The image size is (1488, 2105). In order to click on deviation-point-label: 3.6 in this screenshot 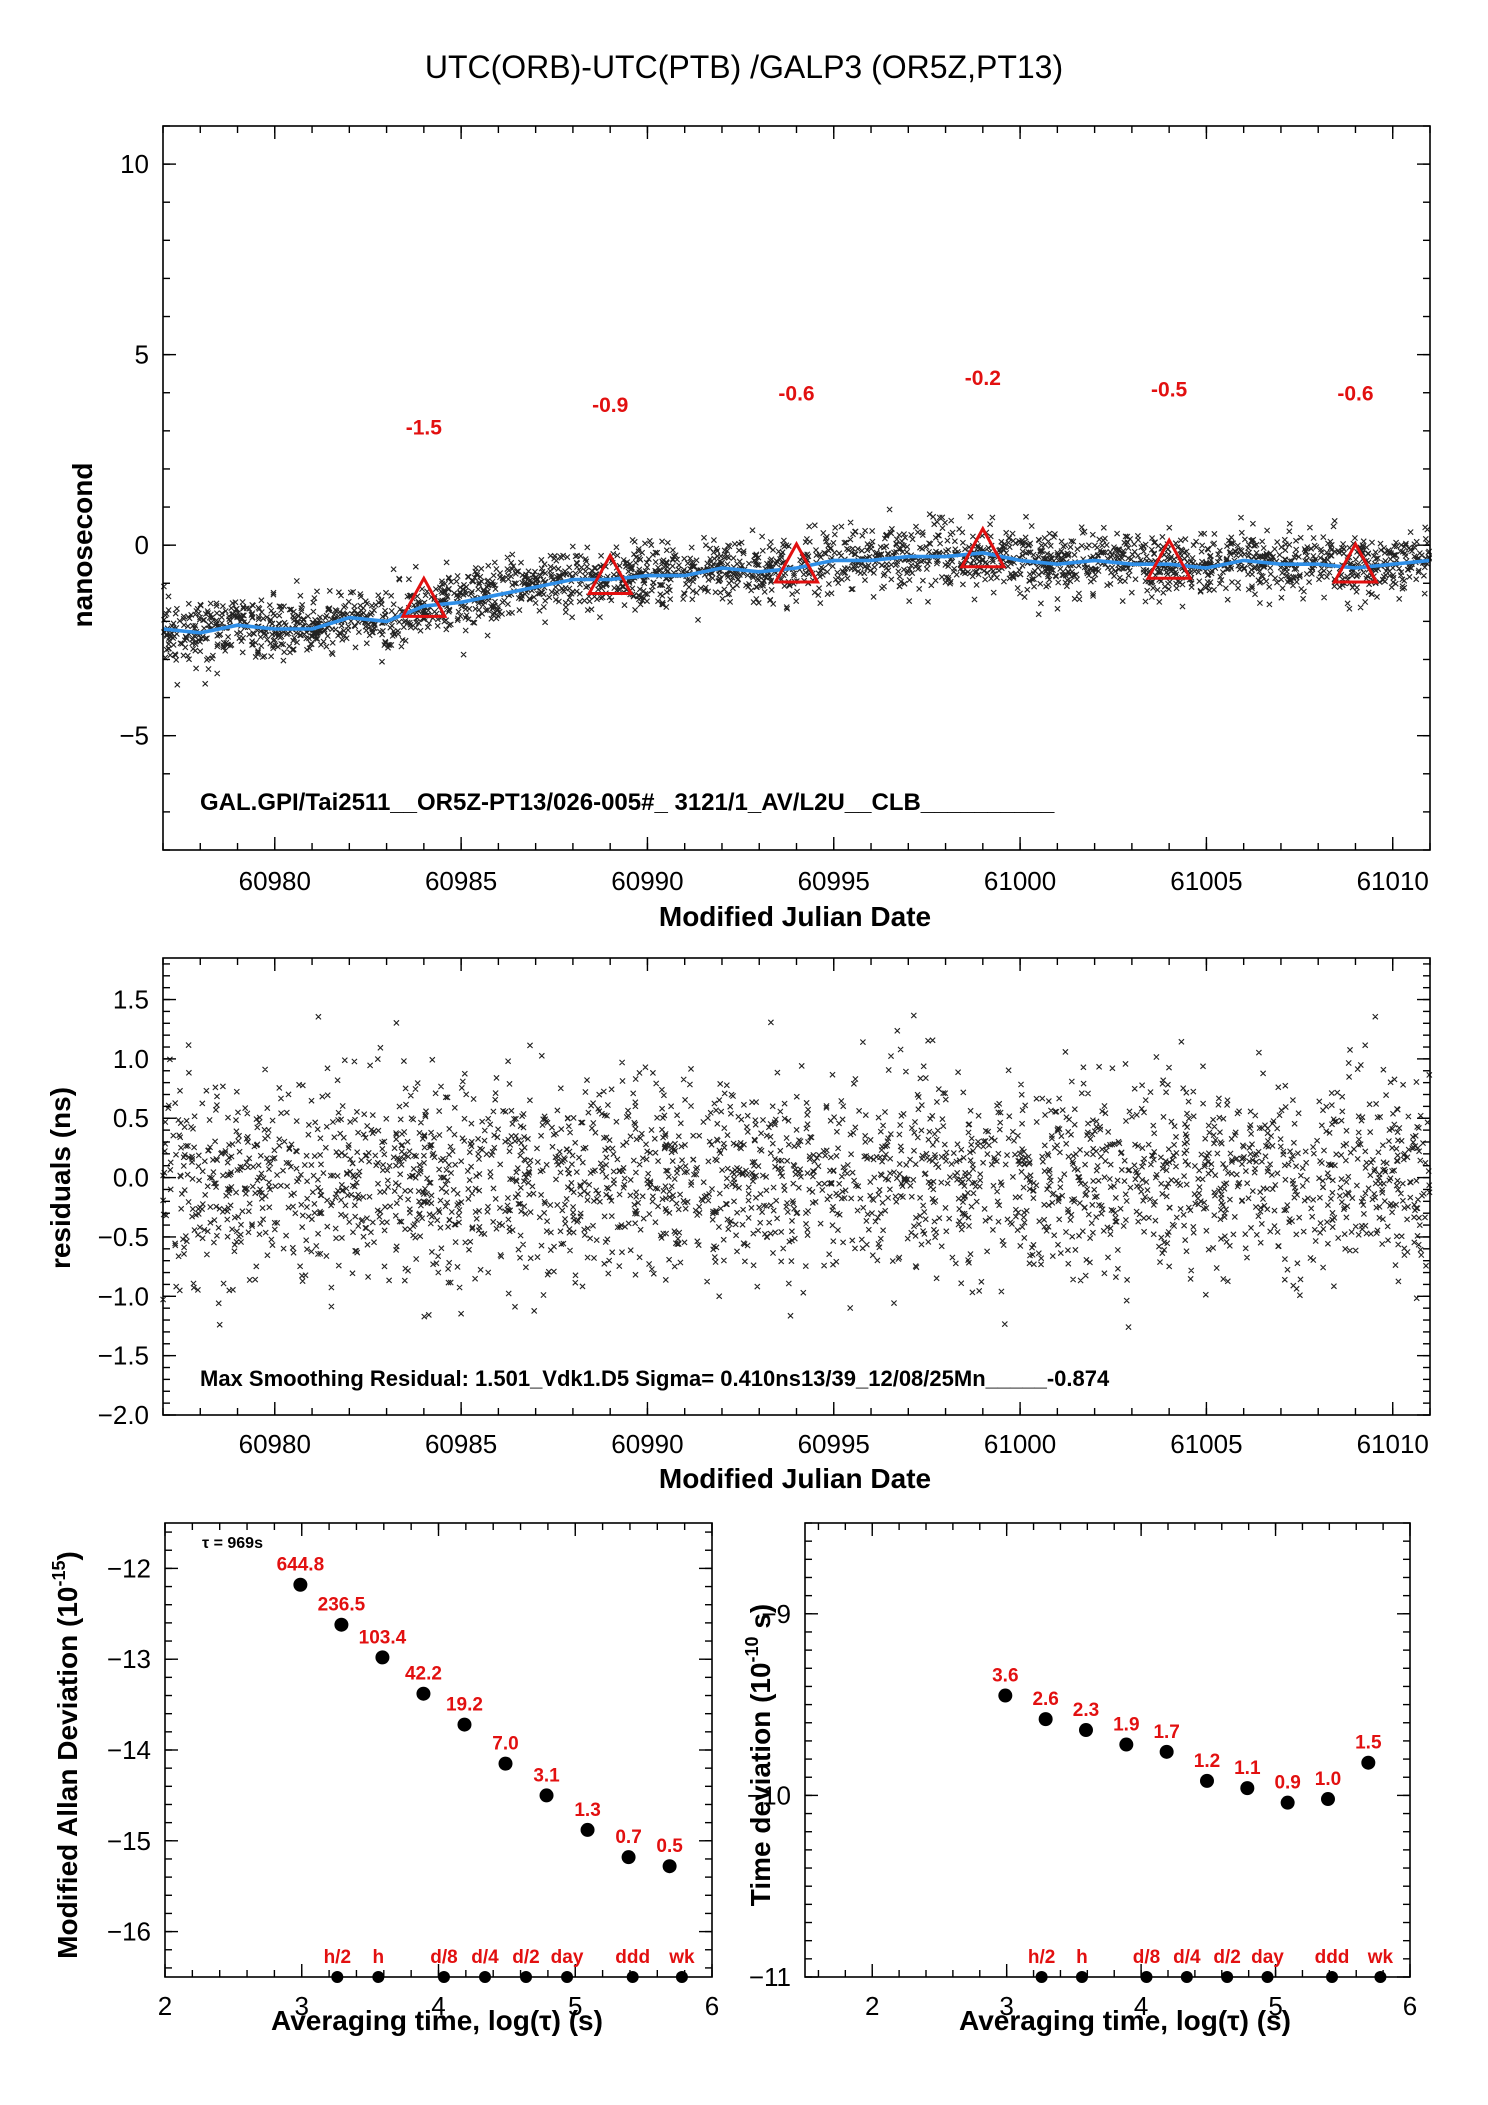, I will do `click(1005, 1676)`.